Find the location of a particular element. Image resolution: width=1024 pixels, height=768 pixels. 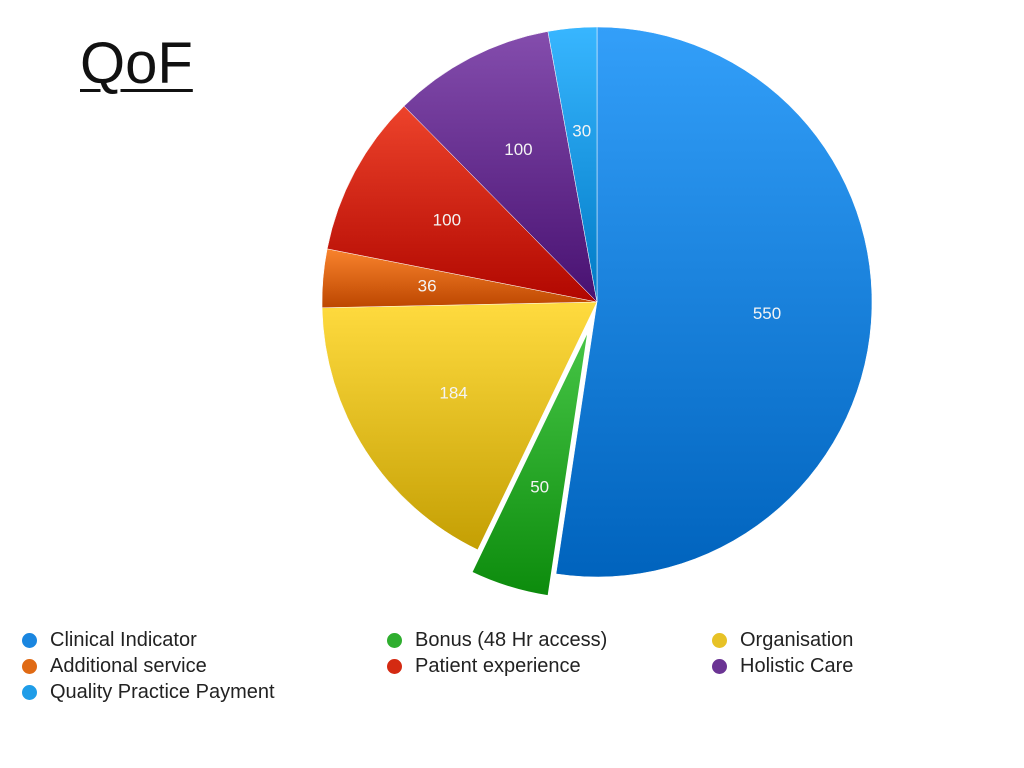

slice-value-label: 50 is located at coordinates (539, 486).